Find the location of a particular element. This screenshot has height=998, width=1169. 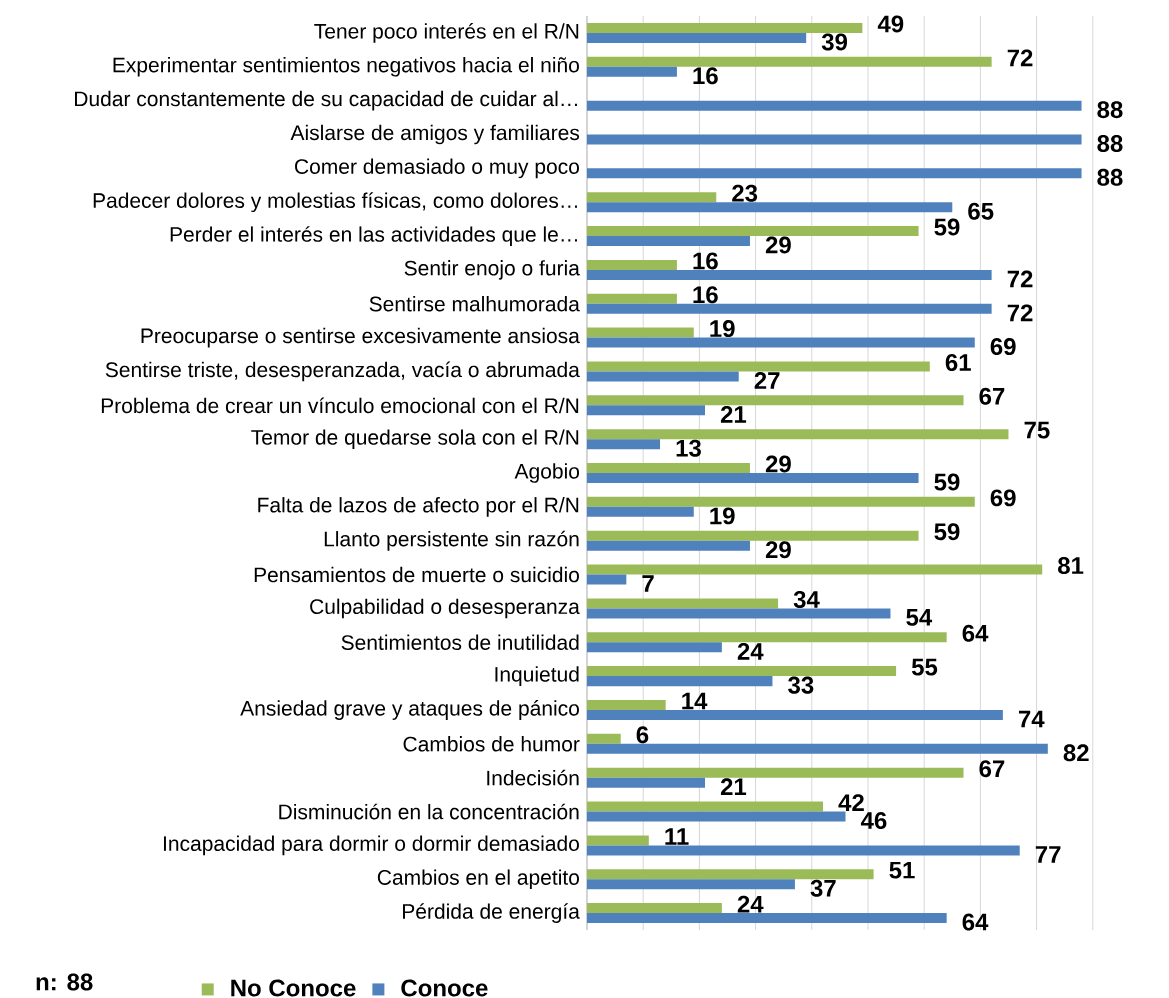

data-label: 51 is located at coordinates (902, 870).